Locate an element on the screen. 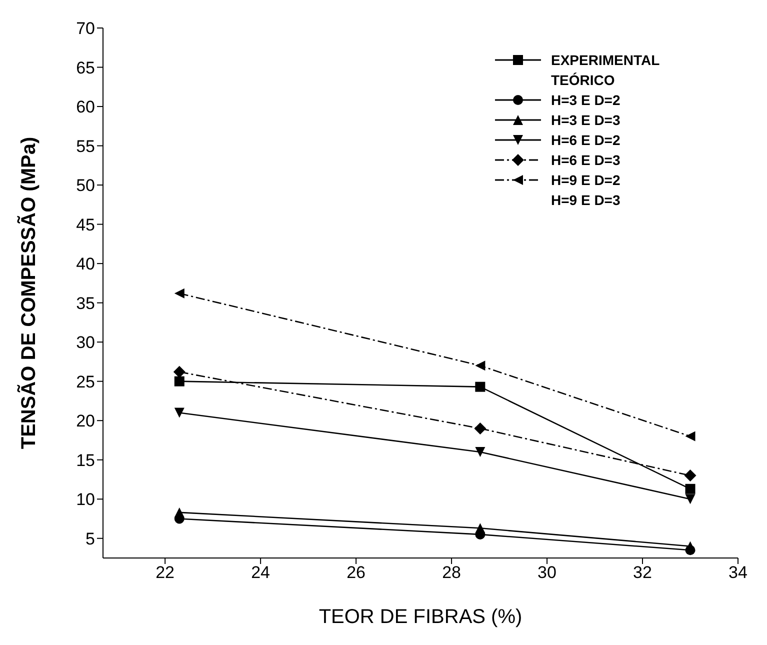 Image resolution: width=767 pixels, height=645 pixels. legend-label: H=3 E D=2 is located at coordinates (585, 100).